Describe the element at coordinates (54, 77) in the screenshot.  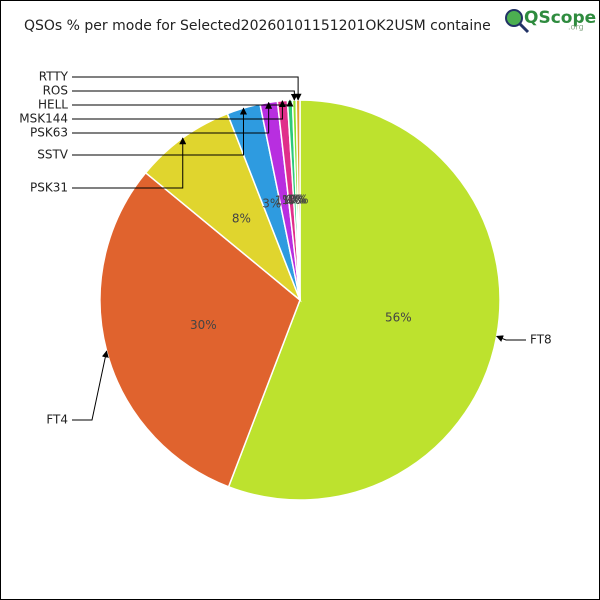
I see `slice-label: RTTY` at that location.